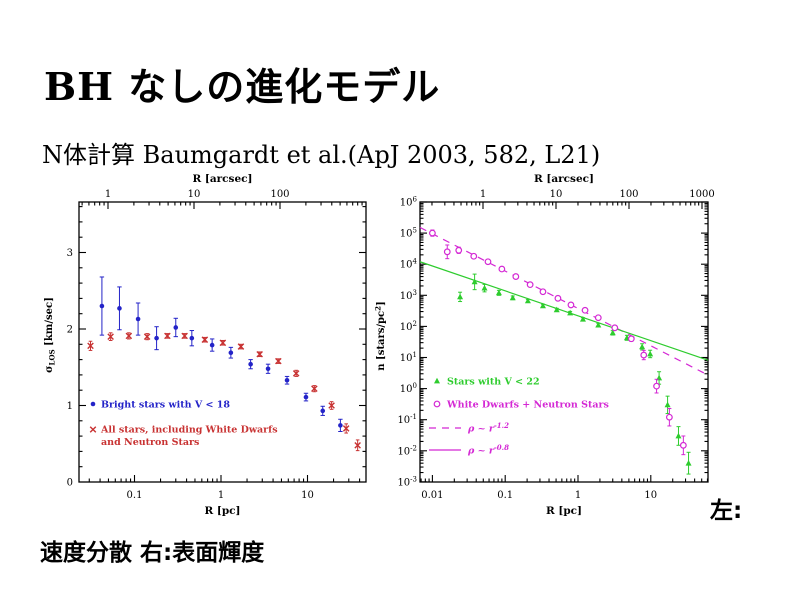 The width and height of the screenshot is (800, 600). Describe the element at coordinates (701, 194) in the screenshot. I see `right-top-tick-label: 1000` at that location.